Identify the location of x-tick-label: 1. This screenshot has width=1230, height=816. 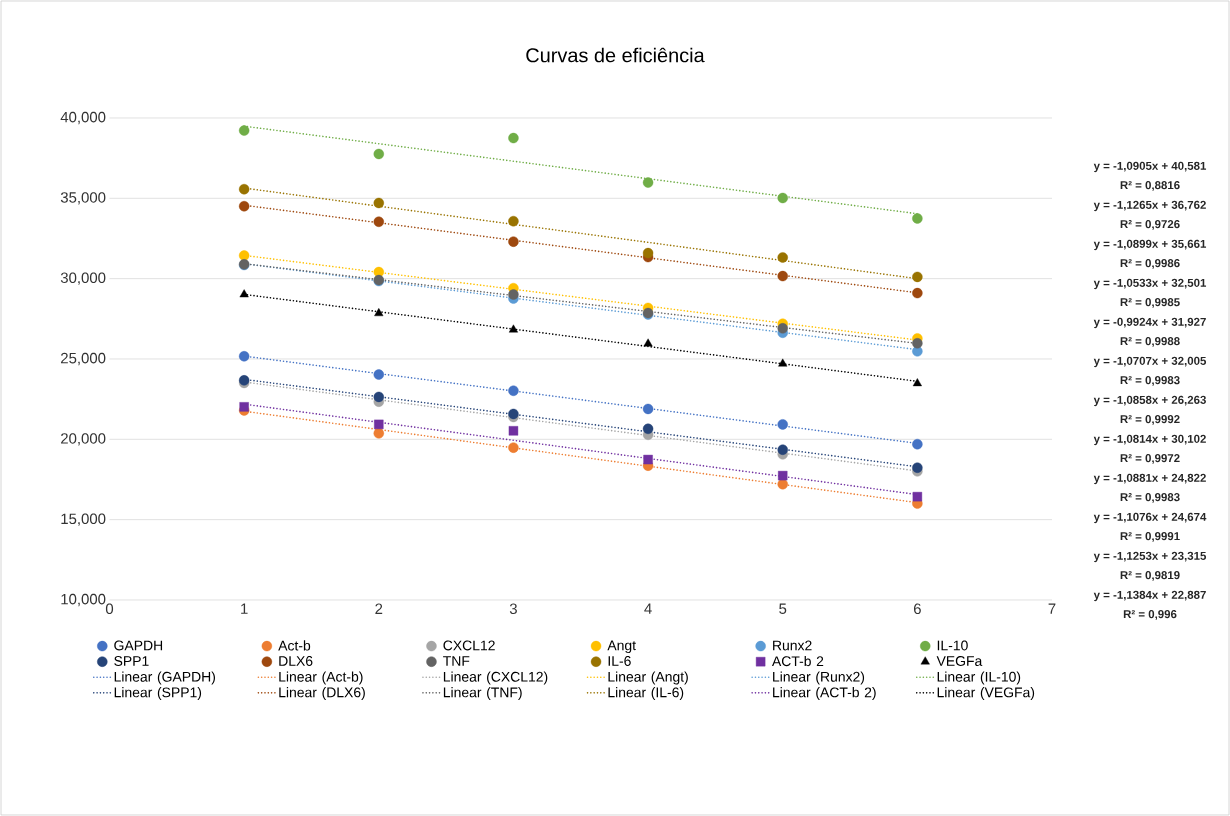
(244, 608).